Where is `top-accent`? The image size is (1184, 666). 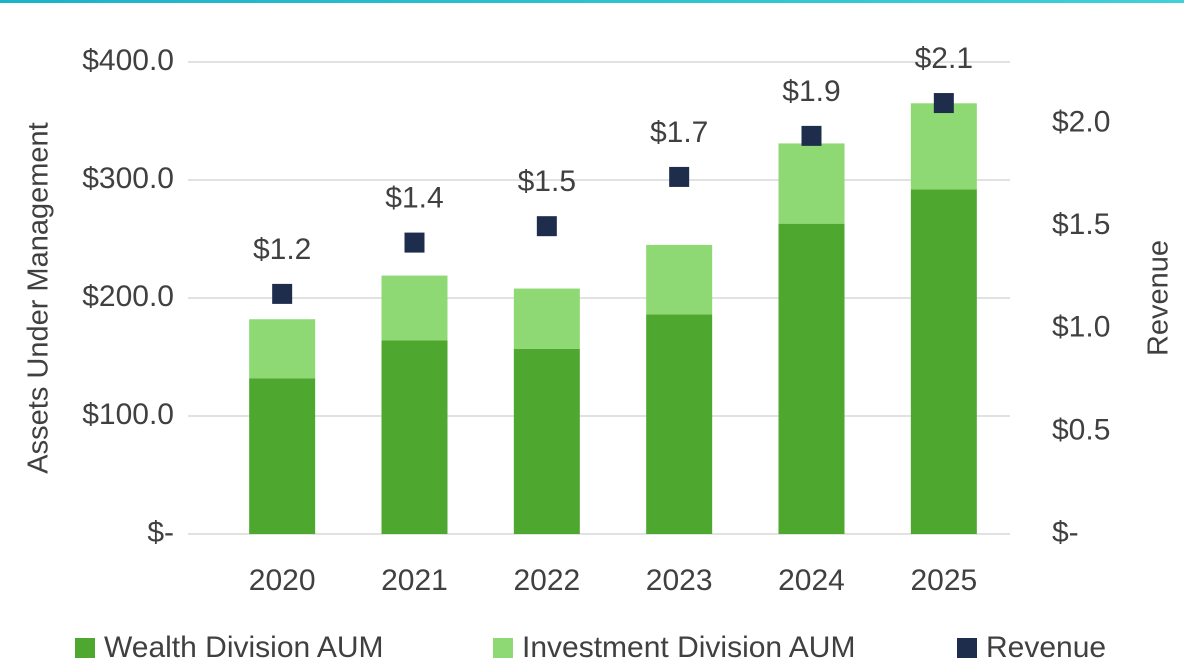
top-accent is located at coordinates (592, 1).